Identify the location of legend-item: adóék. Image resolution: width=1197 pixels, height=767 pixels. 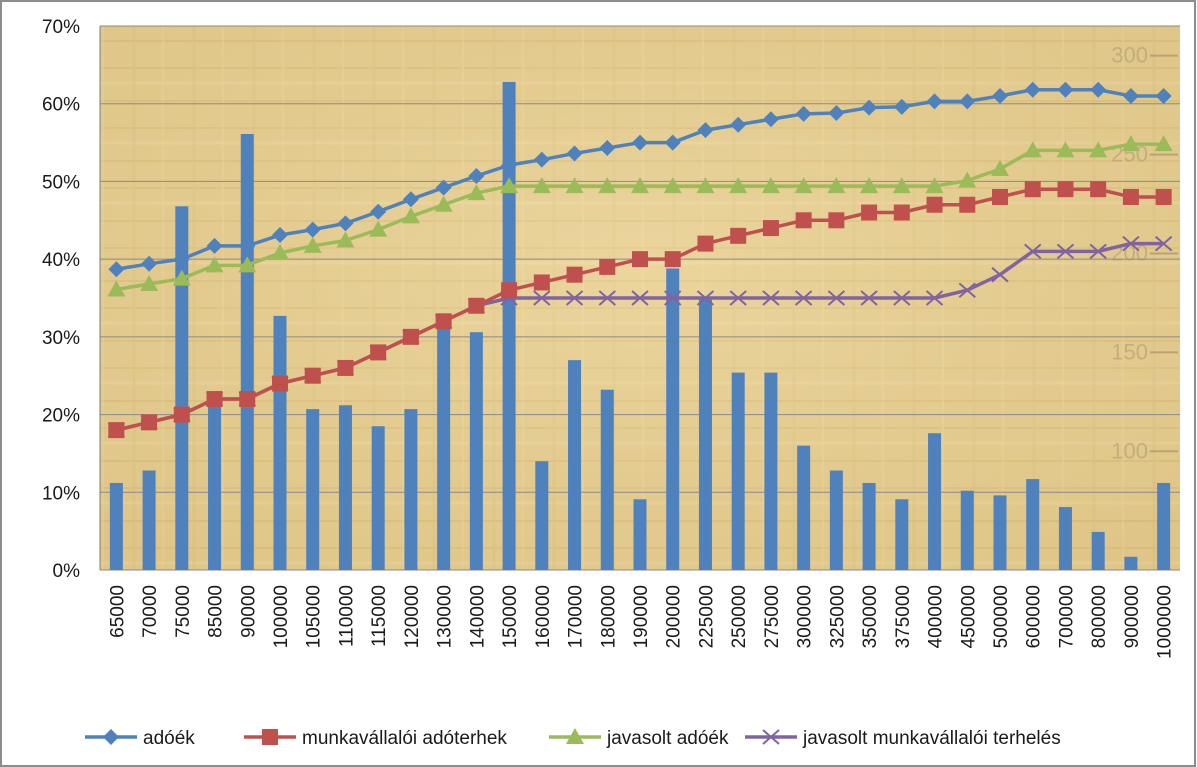
(140, 738).